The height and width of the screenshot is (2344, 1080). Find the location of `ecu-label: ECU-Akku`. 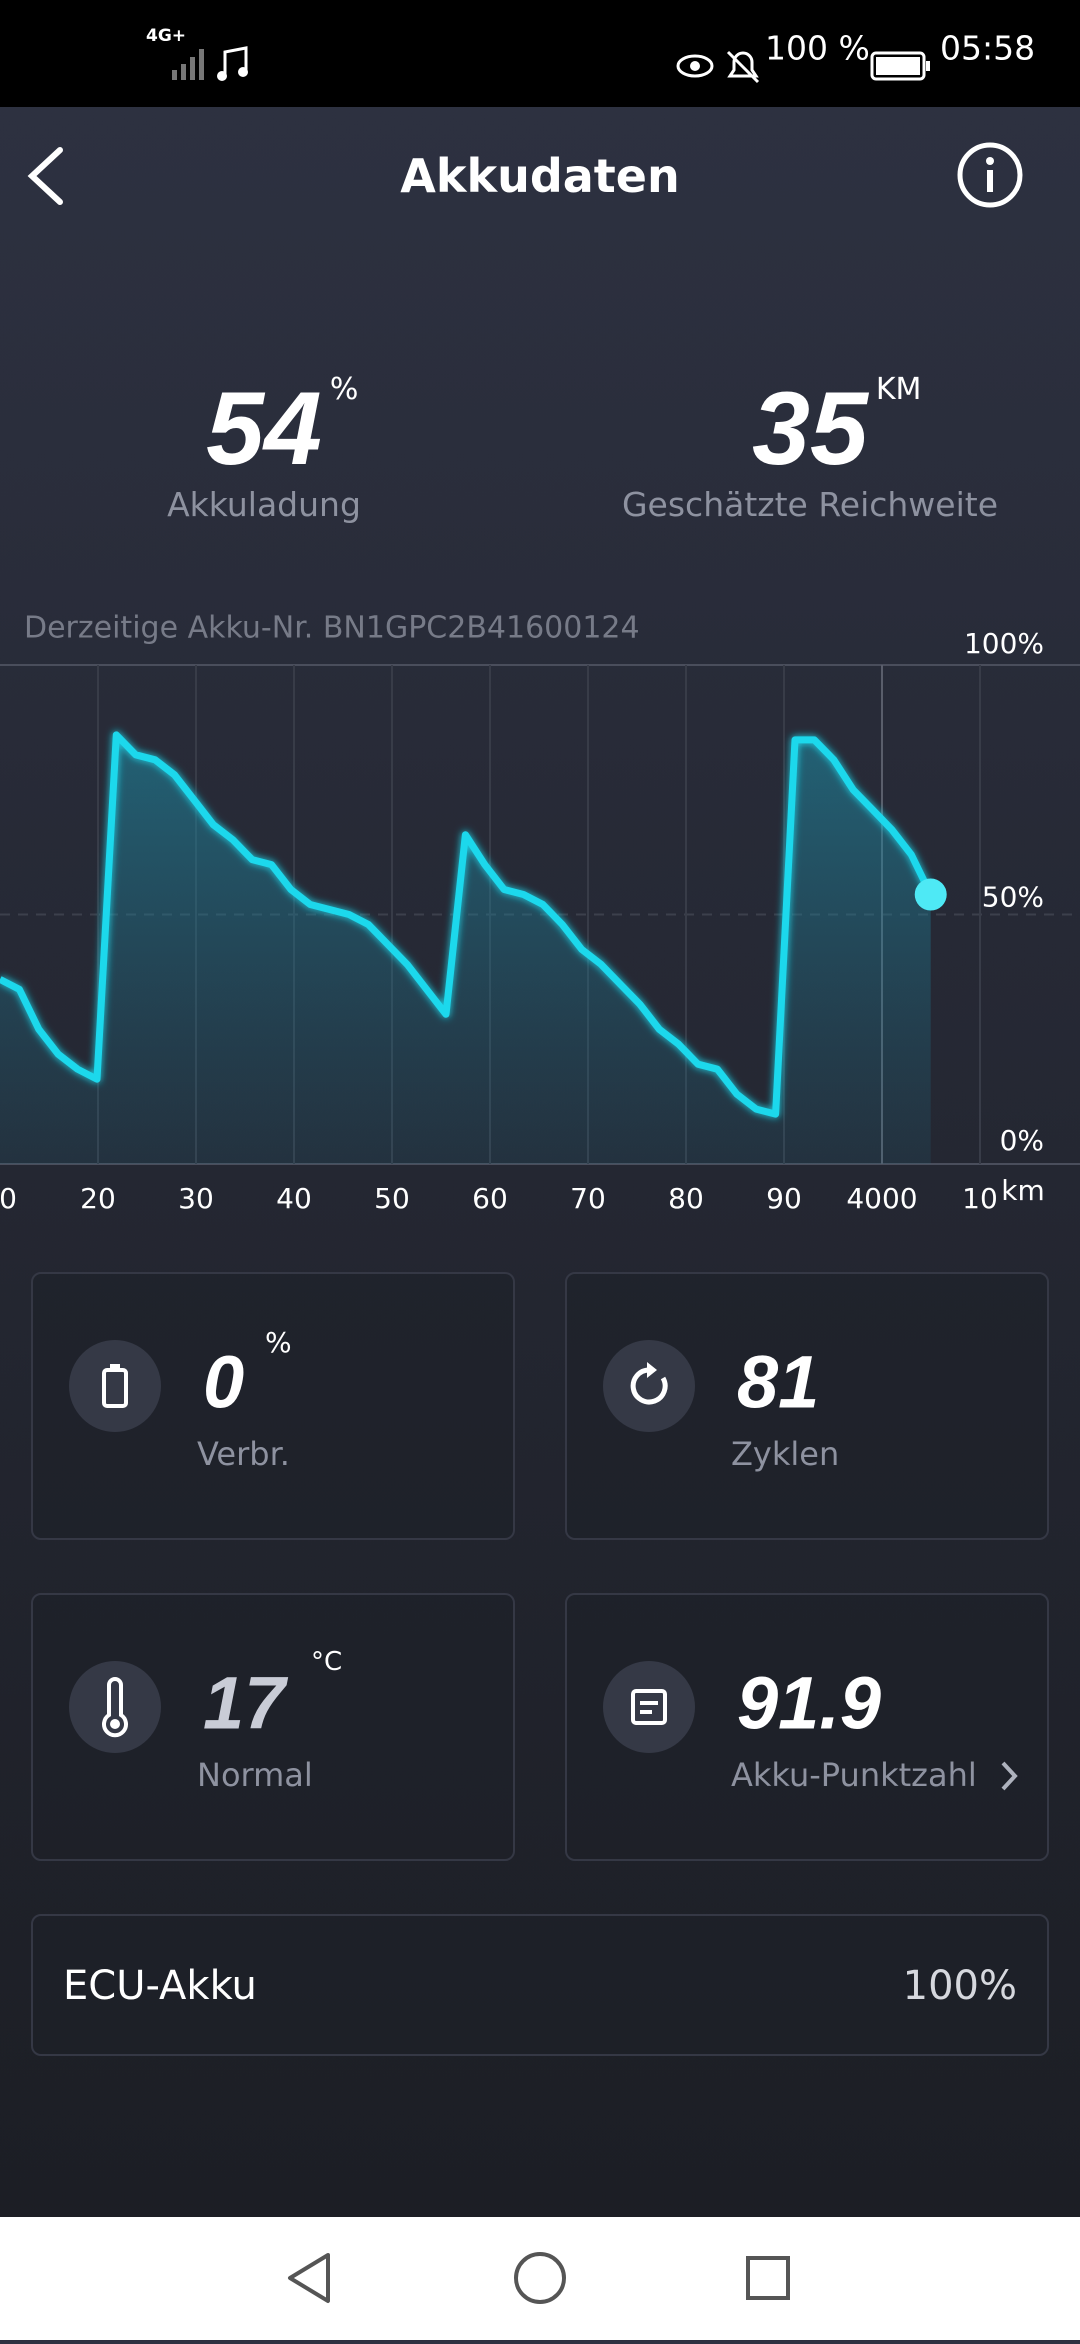

ecu-label: ECU-Akku is located at coordinates (160, 1986).